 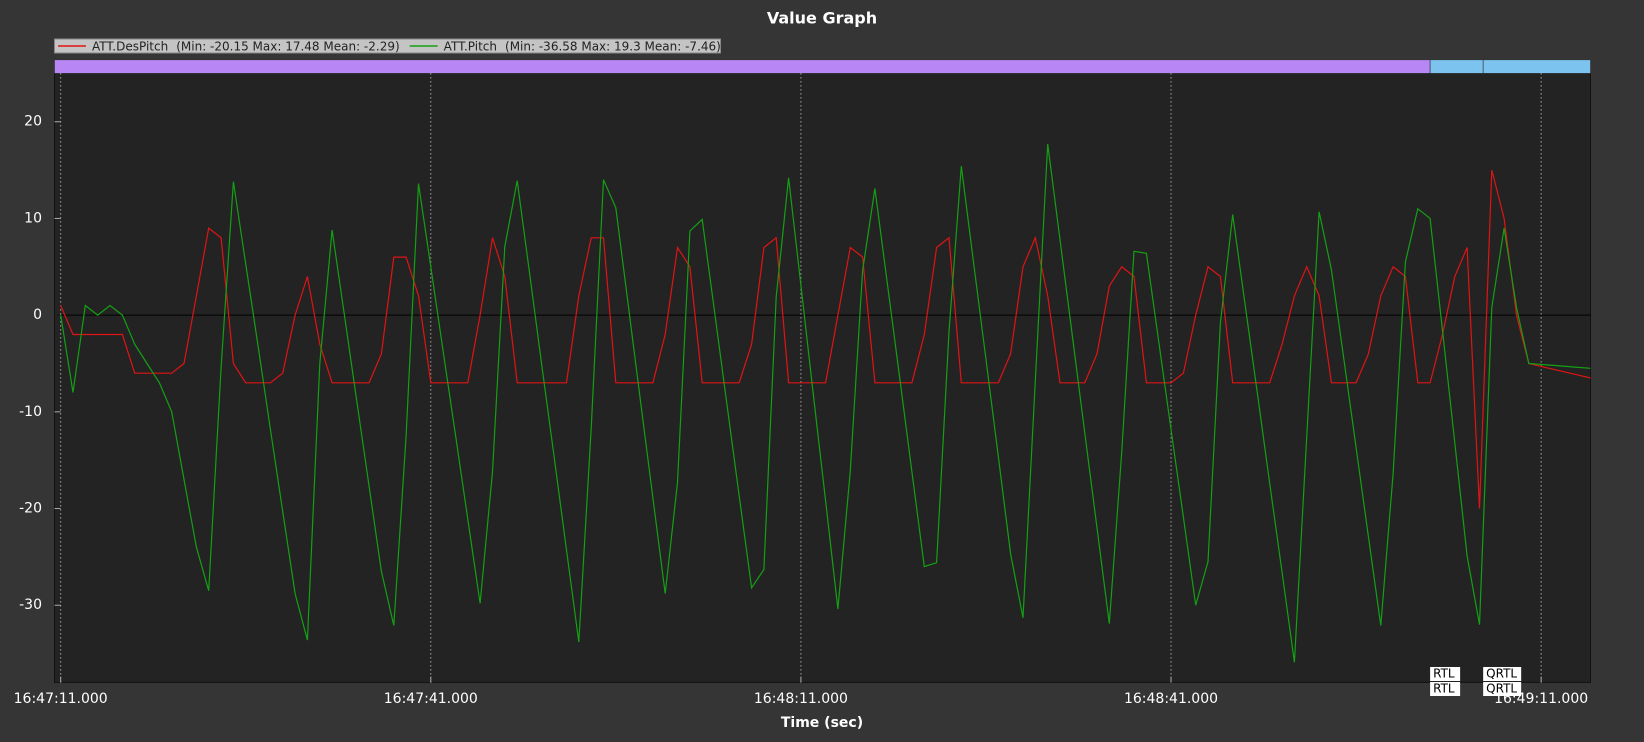 What do you see at coordinates (130, 46) in the screenshot?
I see `legend-name: ATT.DesPitch` at bounding box center [130, 46].